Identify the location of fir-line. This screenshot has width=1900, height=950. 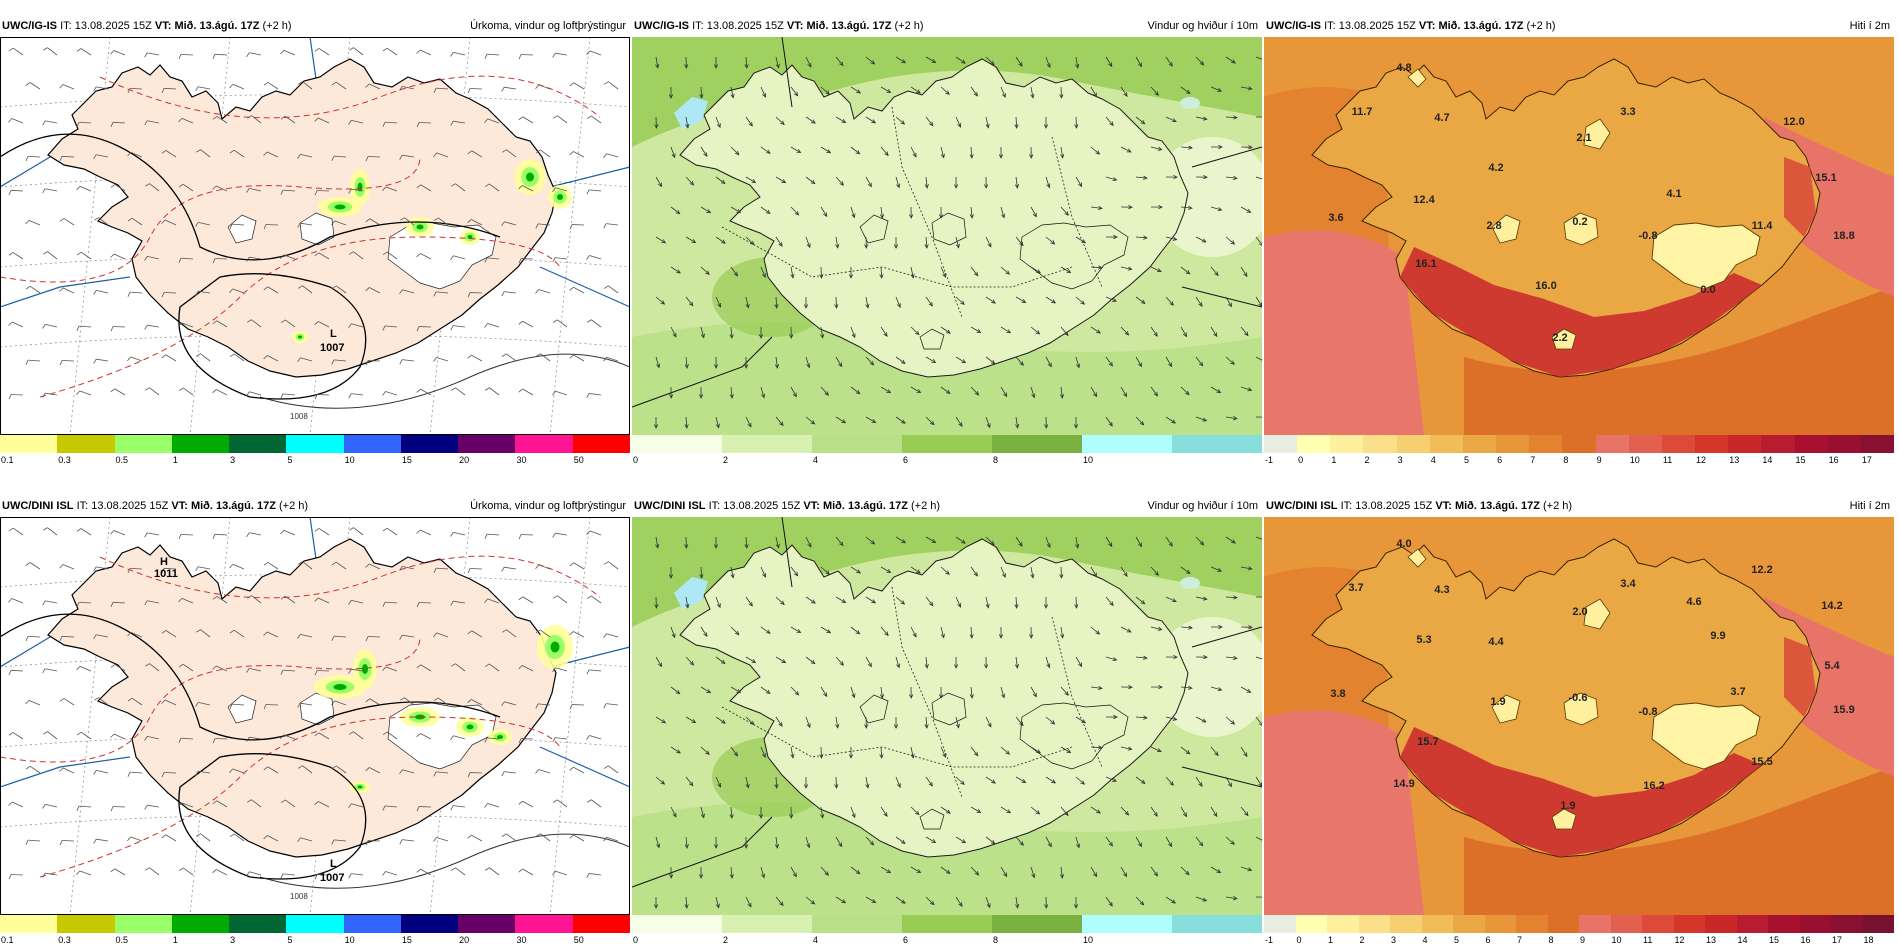
(584, 767).